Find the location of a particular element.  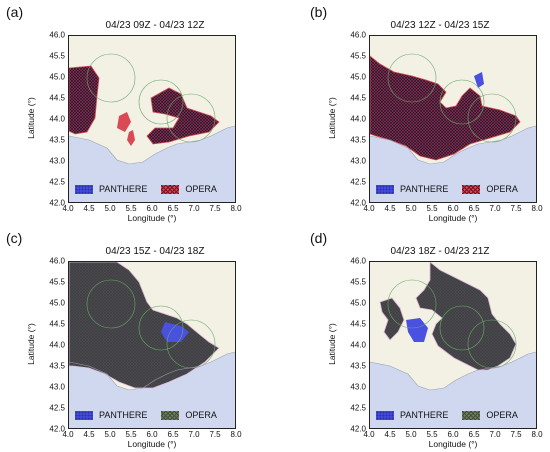

panel-letter: (b) is located at coordinates (319, 12).